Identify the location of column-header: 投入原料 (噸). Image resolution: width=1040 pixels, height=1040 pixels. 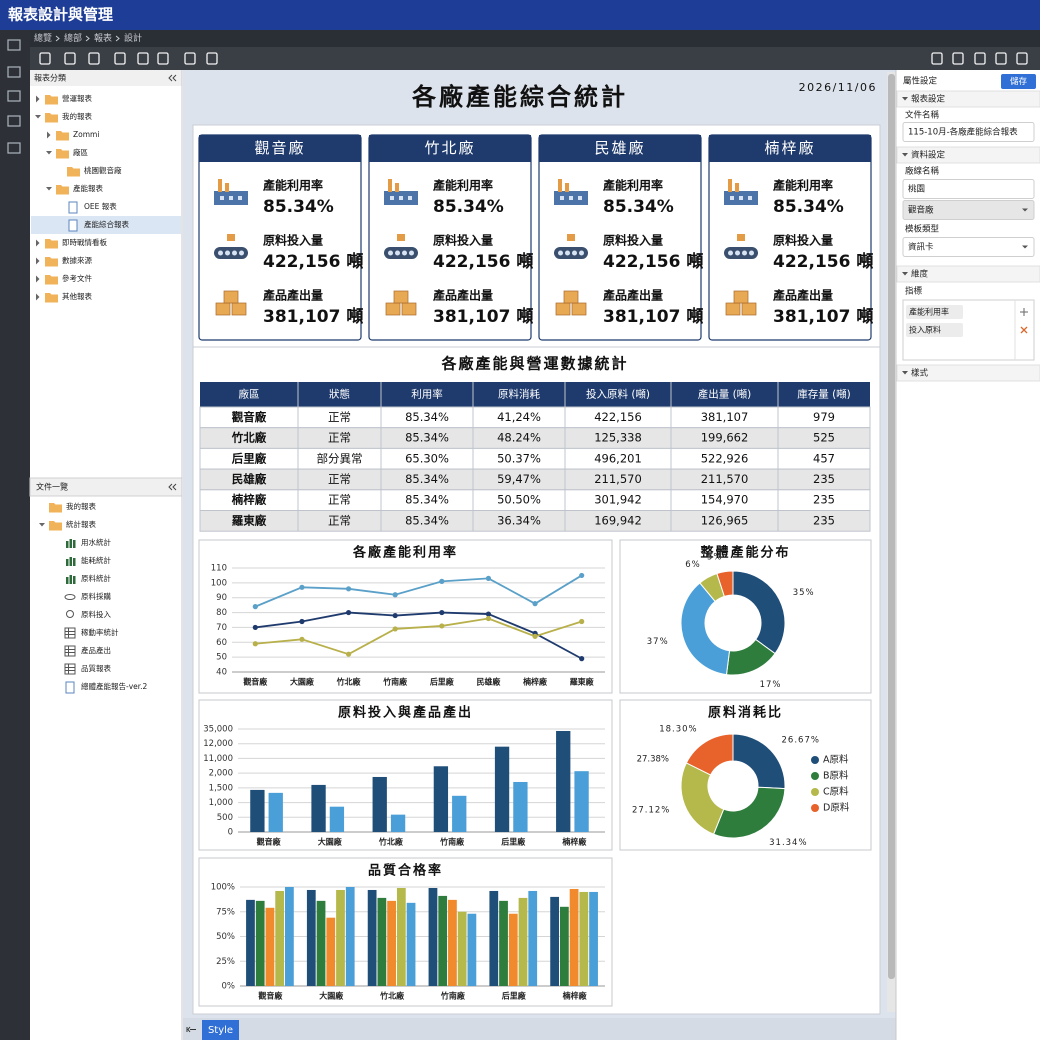
(618, 394).